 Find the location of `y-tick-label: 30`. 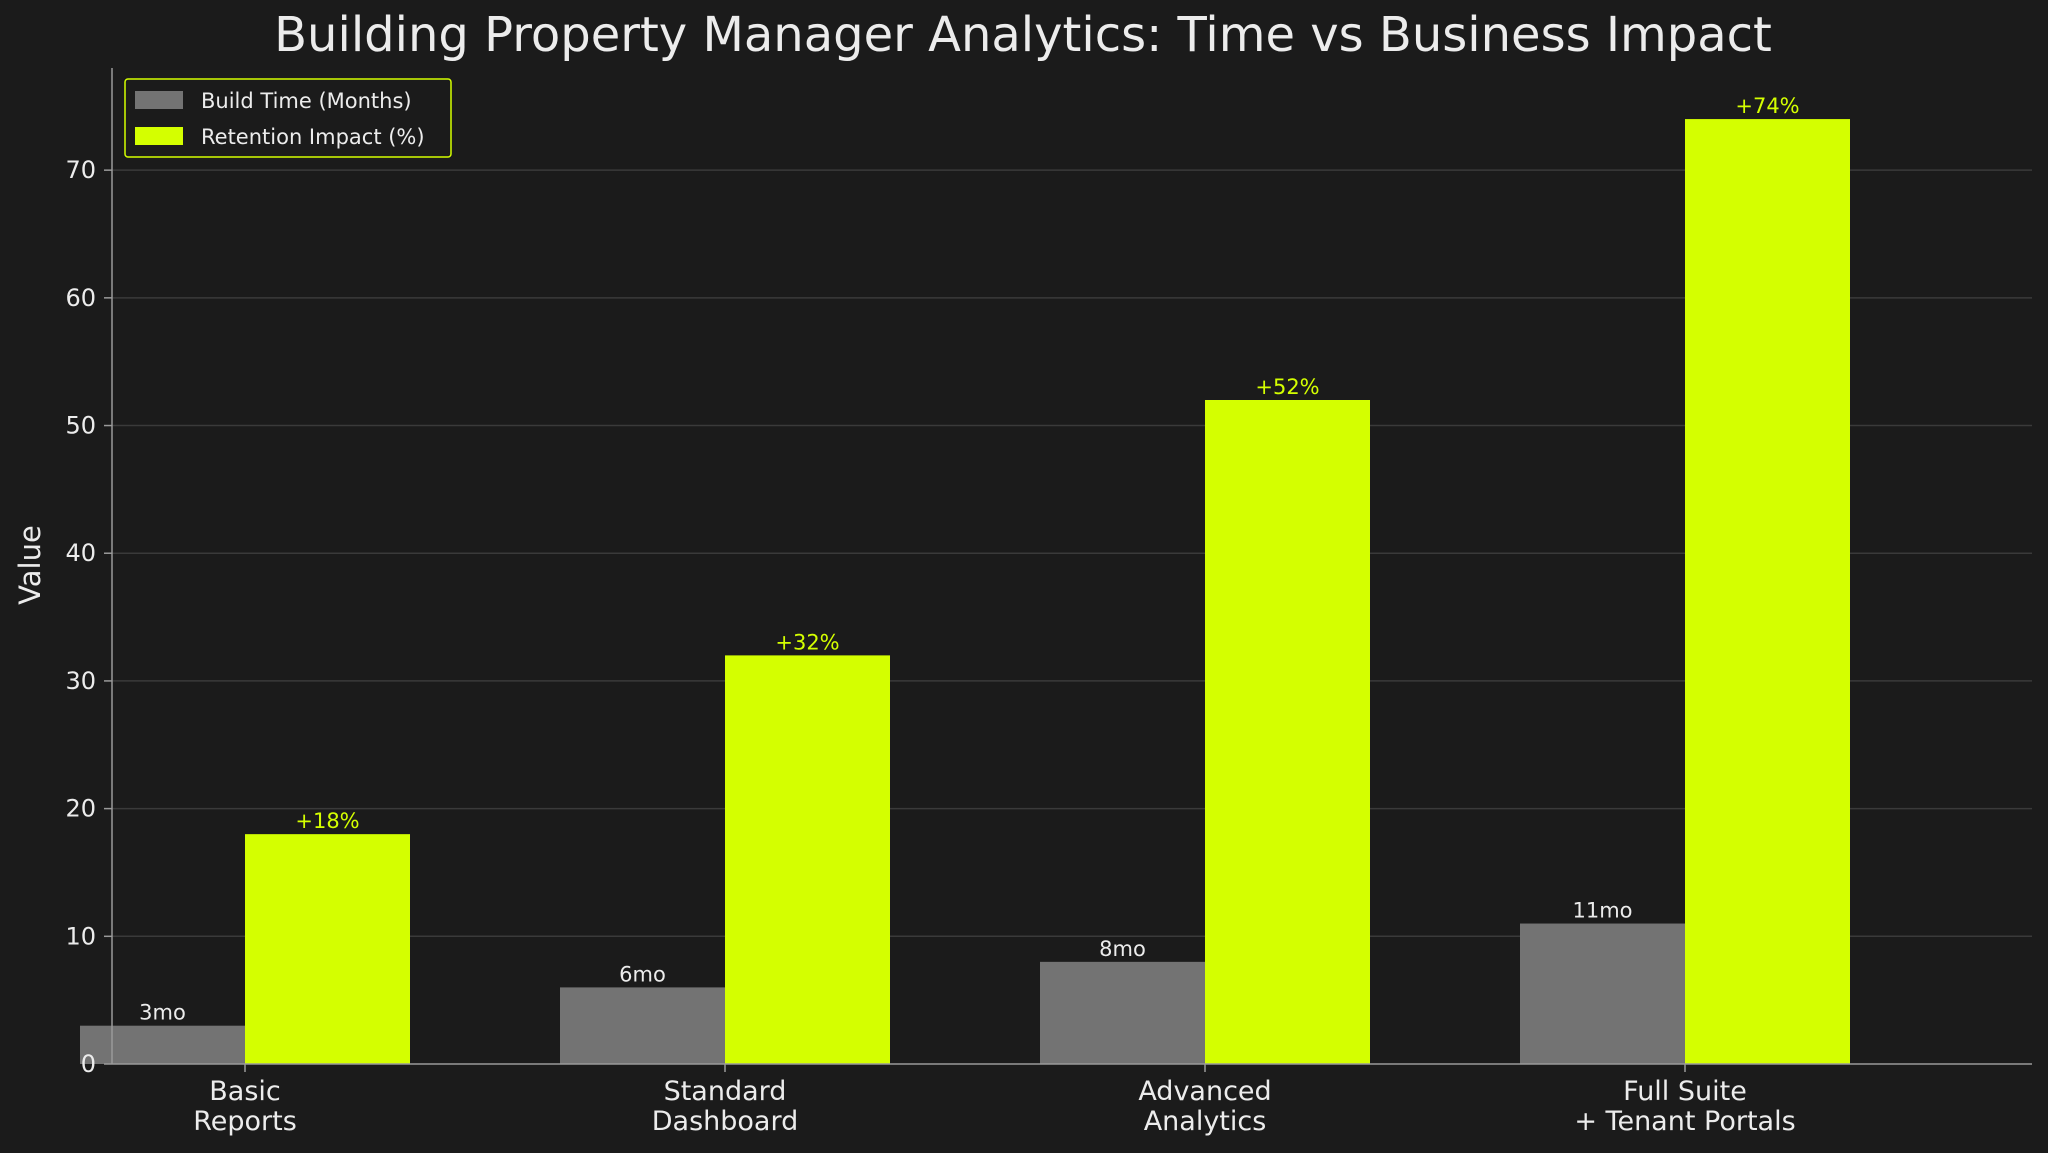

y-tick-label: 30 is located at coordinates (80, 681).